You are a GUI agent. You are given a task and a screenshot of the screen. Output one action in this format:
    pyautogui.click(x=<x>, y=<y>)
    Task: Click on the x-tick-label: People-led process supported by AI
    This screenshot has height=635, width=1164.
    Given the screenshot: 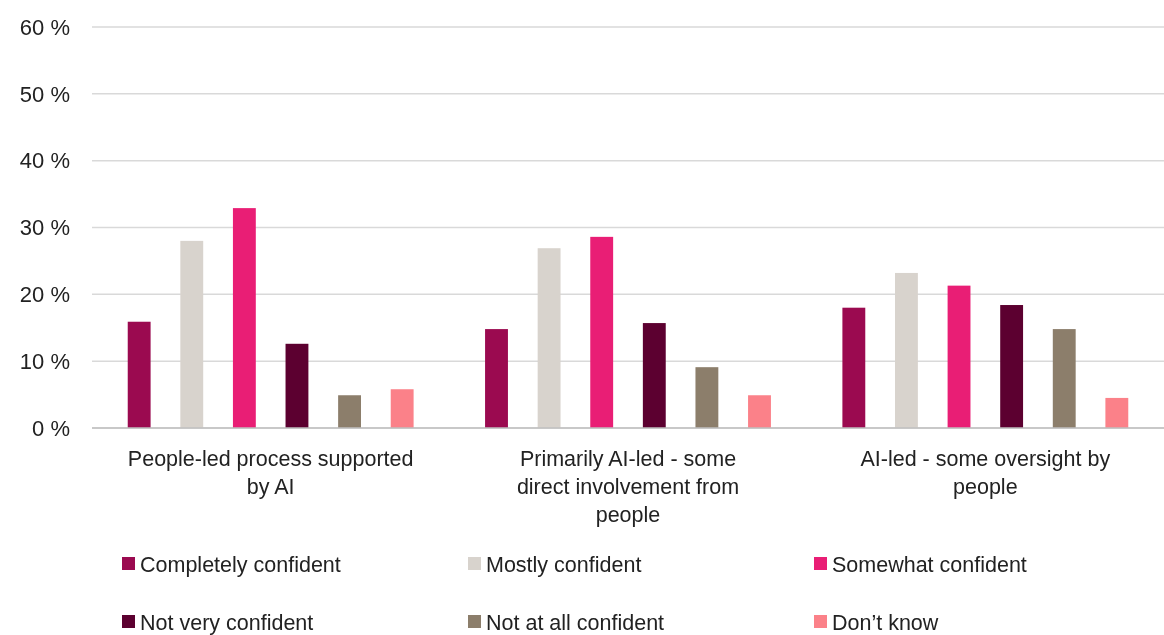 What is the action you would take?
    pyautogui.click(x=270, y=473)
    